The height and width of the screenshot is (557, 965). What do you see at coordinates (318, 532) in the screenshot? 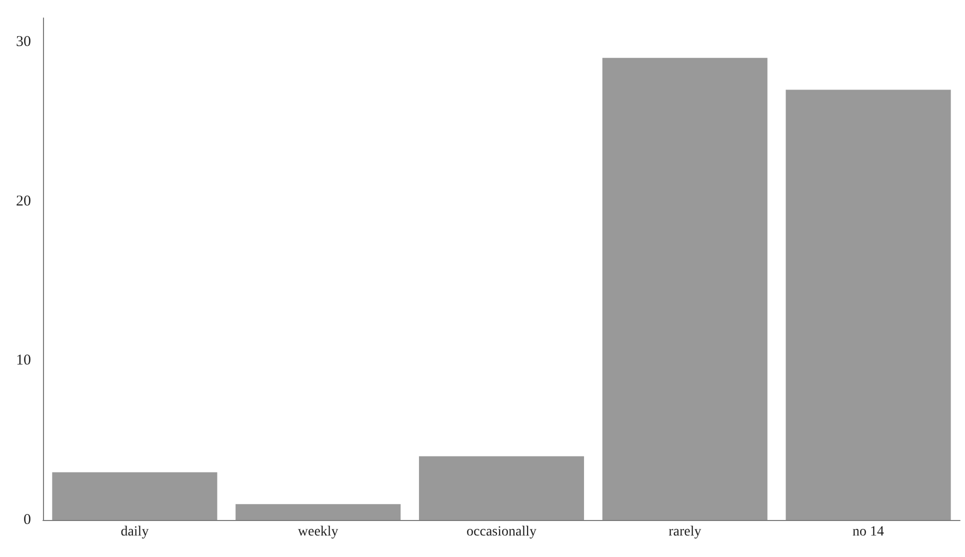
I see `x-tick-label: weekly` at bounding box center [318, 532].